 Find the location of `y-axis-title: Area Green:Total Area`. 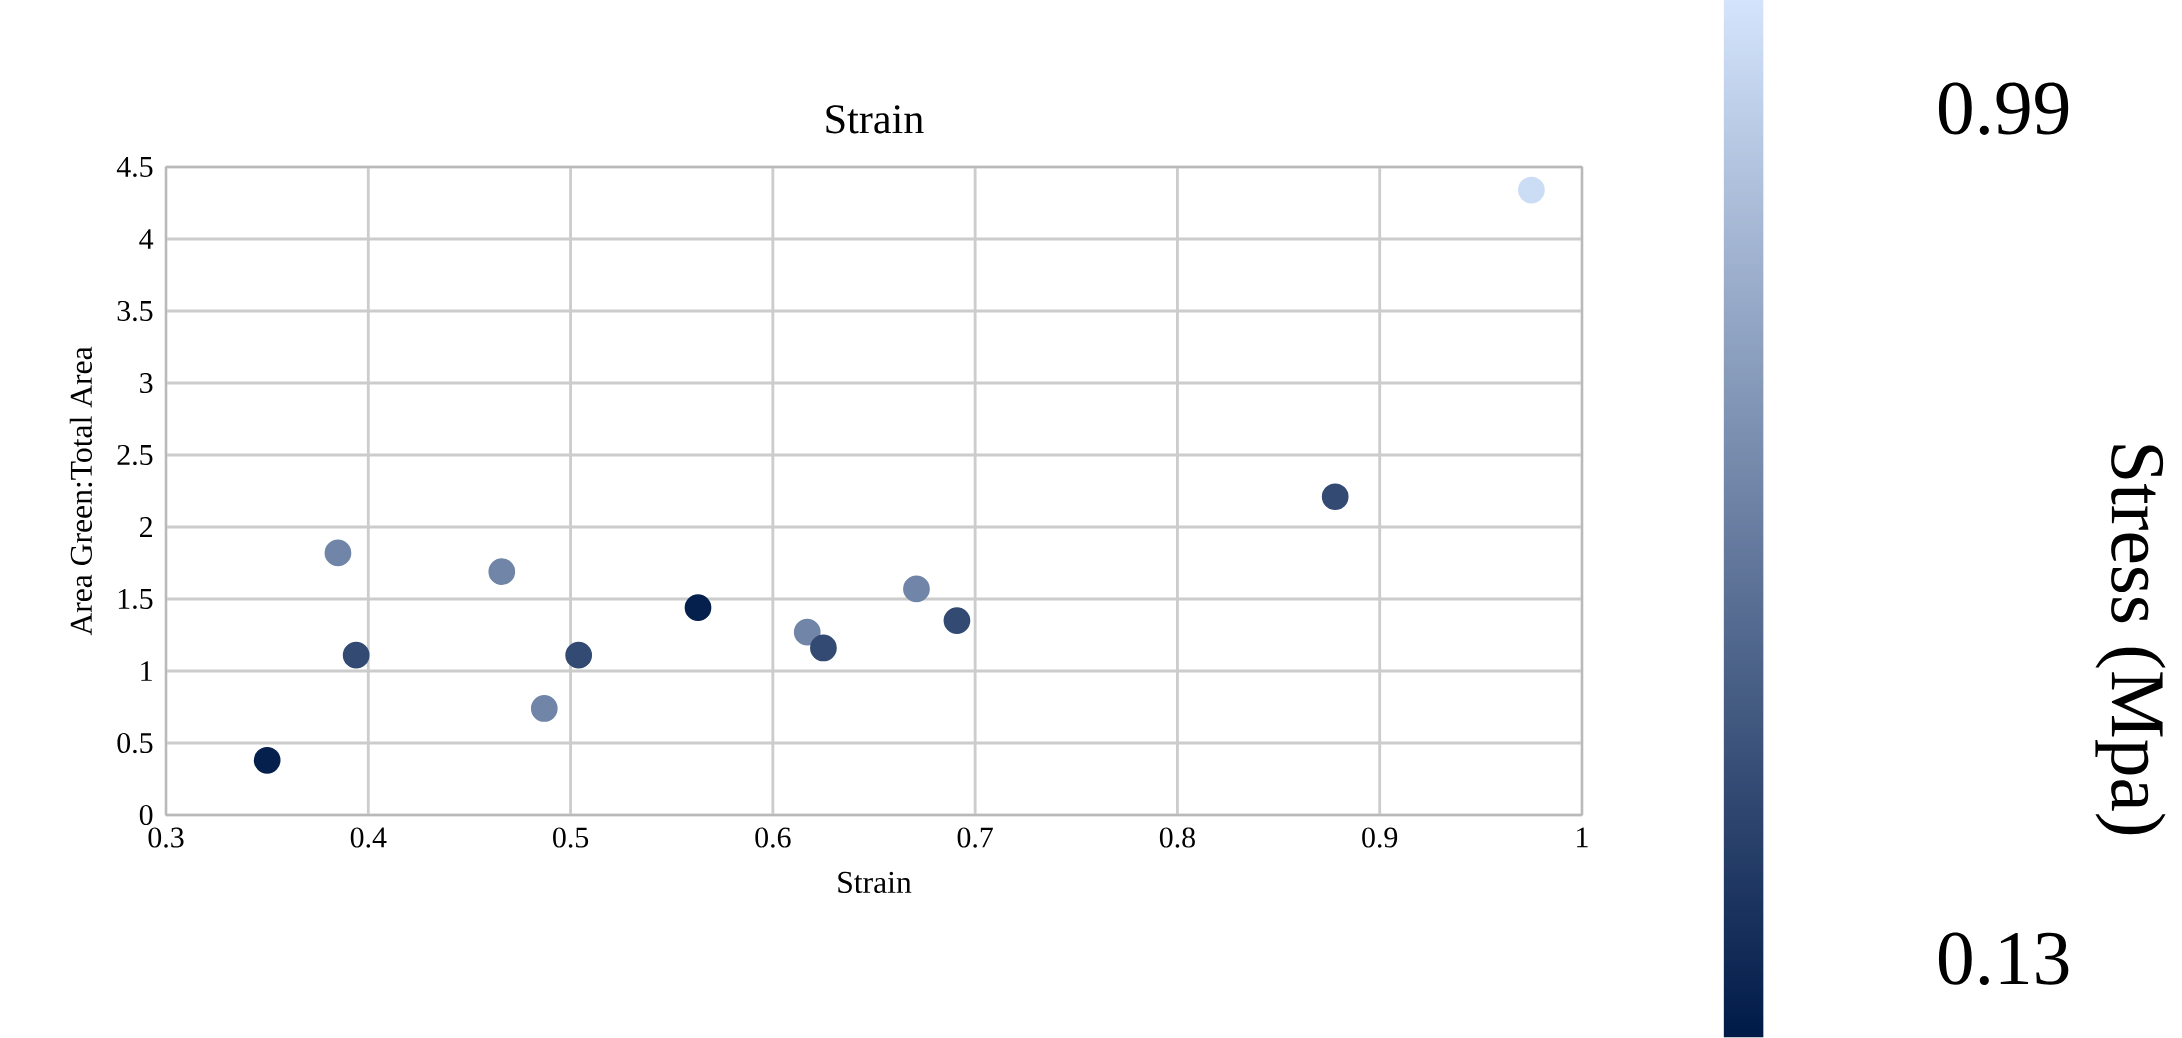

y-axis-title: Area Green:Total Area is located at coordinates (81, 491).